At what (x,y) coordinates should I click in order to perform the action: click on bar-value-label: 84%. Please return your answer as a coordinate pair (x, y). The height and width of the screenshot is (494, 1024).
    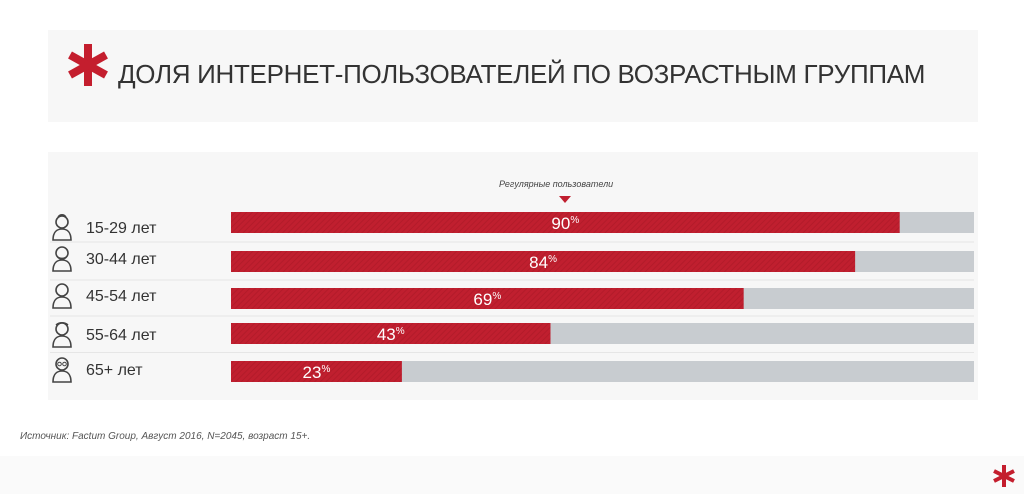
    Looking at the image, I should click on (543, 262).